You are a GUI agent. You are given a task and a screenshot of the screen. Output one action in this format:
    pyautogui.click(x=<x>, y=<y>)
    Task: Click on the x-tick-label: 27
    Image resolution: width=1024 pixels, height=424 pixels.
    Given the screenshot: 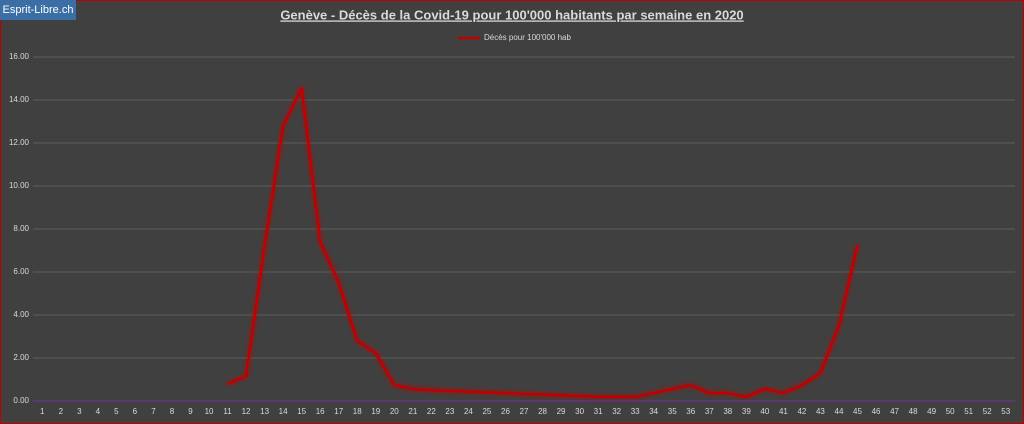 What is the action you would take?
    pyautogui.click(x=524, y=411)
    